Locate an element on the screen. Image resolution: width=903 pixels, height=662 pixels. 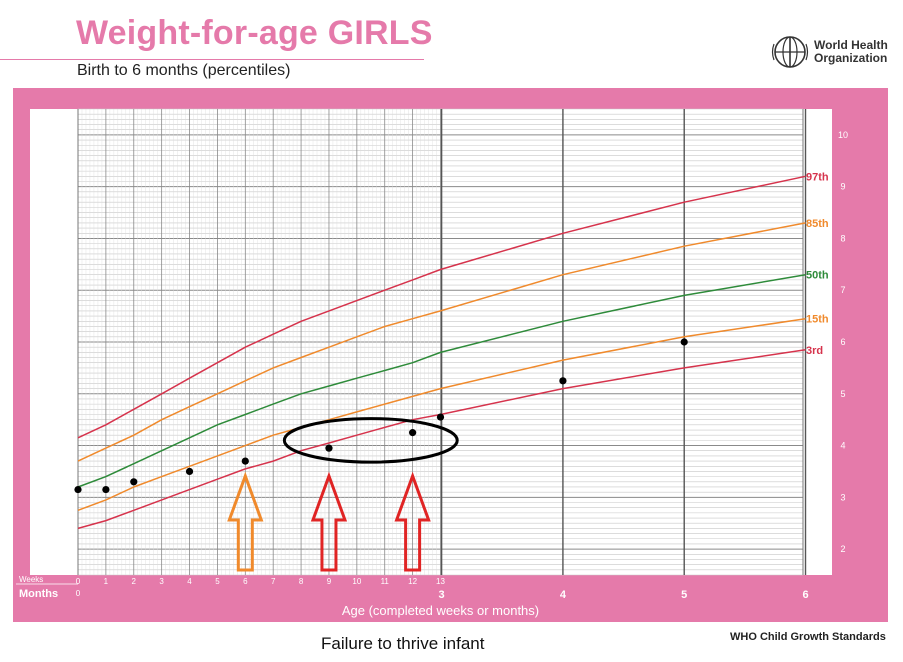
y-tick-label-left: 8 is located at coordinates (63, 238).